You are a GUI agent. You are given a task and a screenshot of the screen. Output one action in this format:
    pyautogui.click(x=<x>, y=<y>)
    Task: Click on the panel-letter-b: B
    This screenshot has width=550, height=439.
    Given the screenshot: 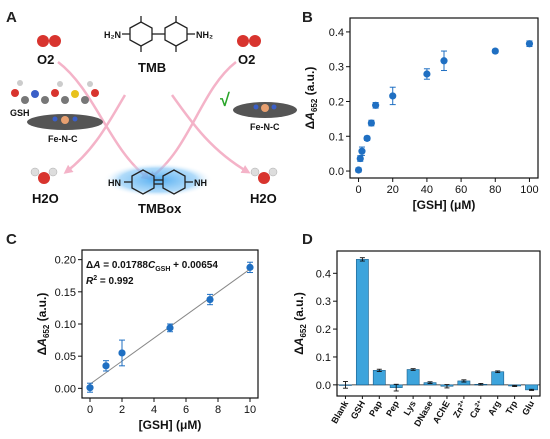 What is the action you would take?
    pyautogui.click(x=307, y=17)
    